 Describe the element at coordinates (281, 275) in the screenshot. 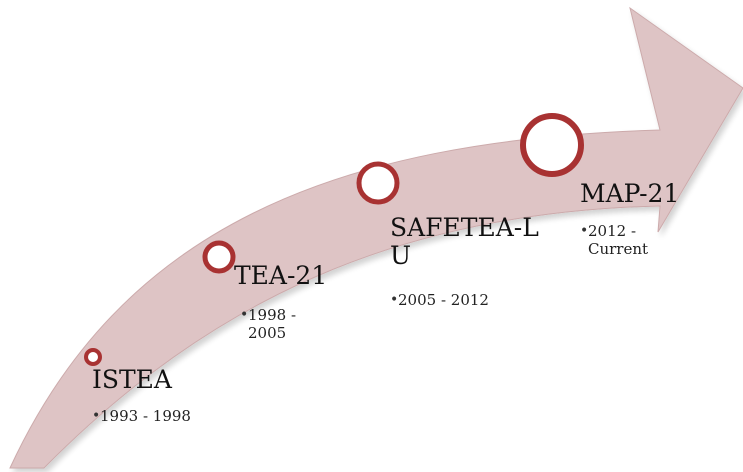

I see `milestone-title-tea-21: TEA-21` at that location.